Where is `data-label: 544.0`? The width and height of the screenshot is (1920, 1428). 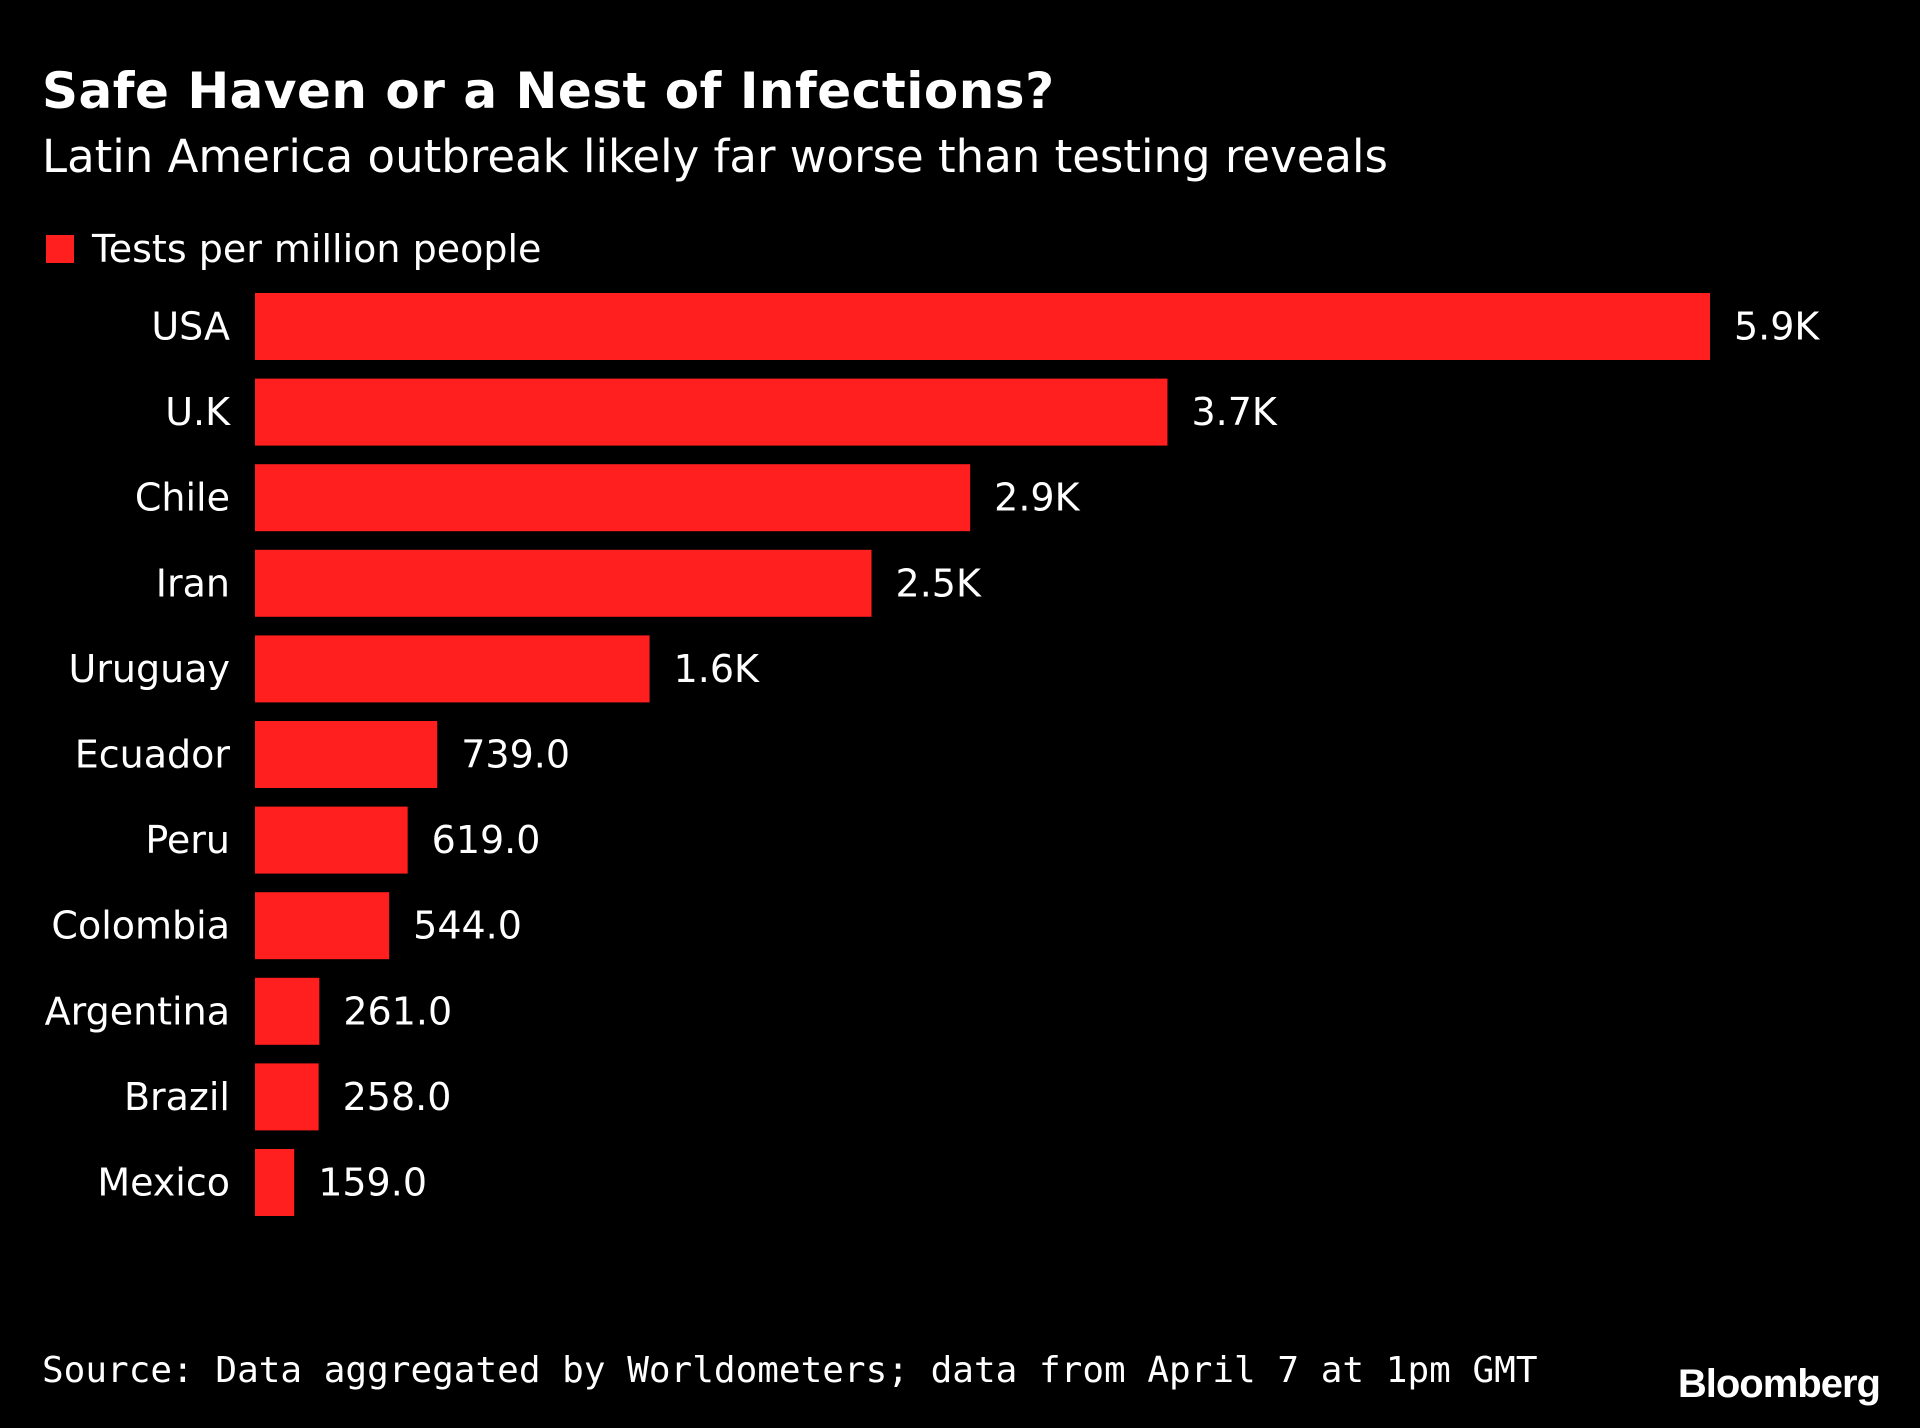
data-label: 544.0 is located at coordinates (467, 926).